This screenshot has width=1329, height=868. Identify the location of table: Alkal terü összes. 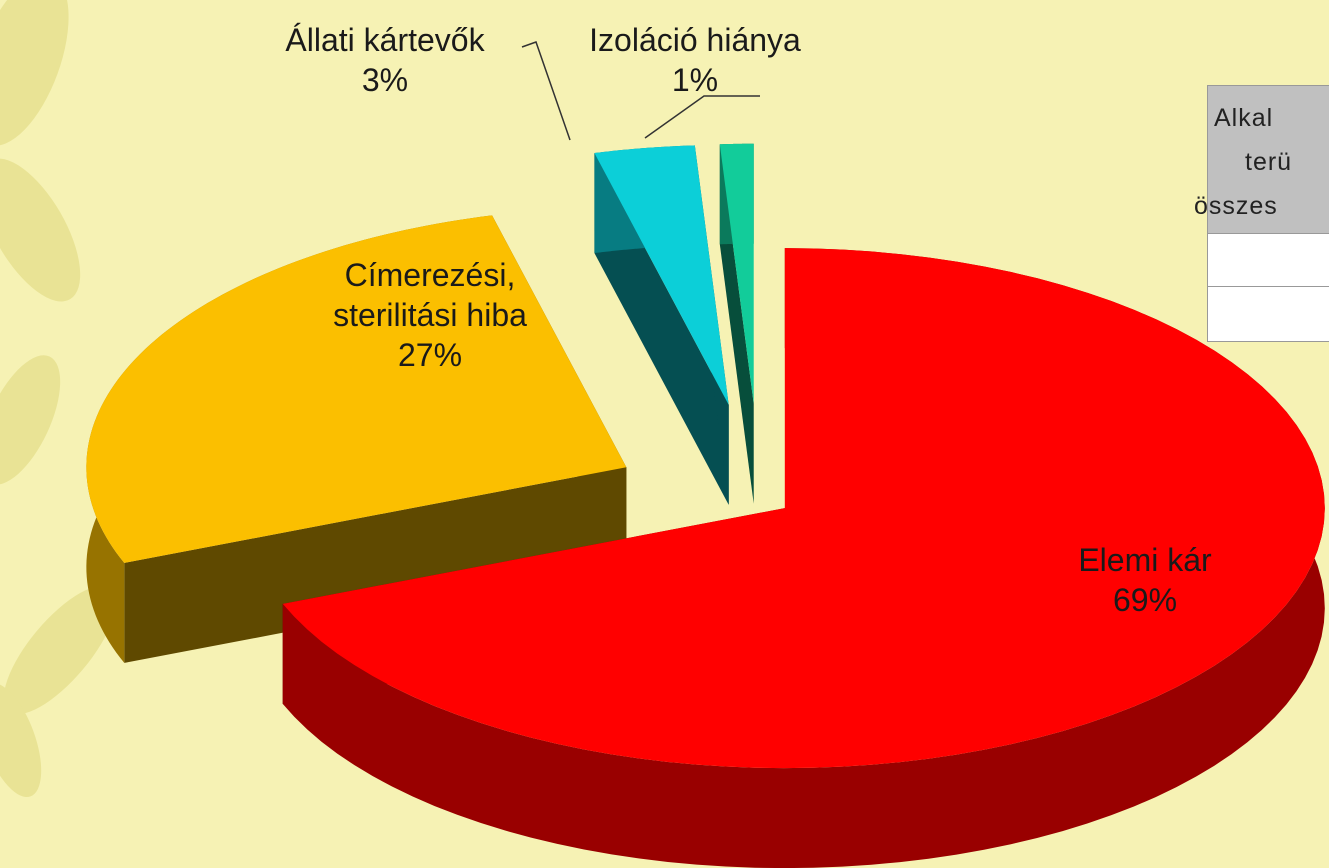
(1261, 213).